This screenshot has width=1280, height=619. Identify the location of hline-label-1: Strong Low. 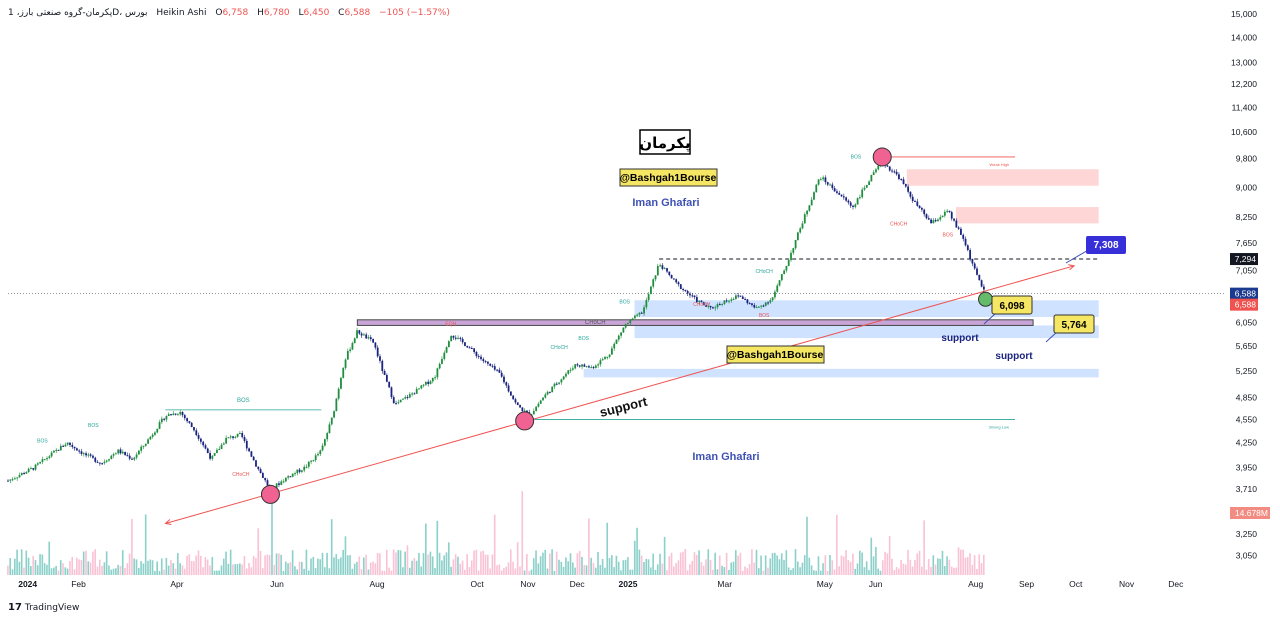
(999, 426).